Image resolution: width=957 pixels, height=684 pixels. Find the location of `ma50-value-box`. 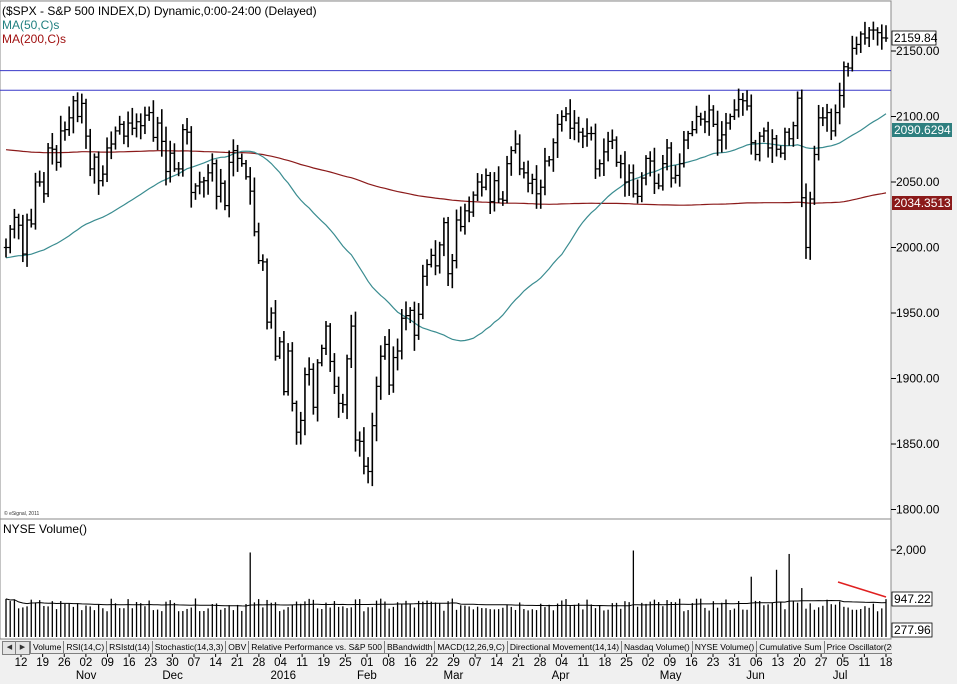

ma50-value-box is located at coordinates (922, 130).